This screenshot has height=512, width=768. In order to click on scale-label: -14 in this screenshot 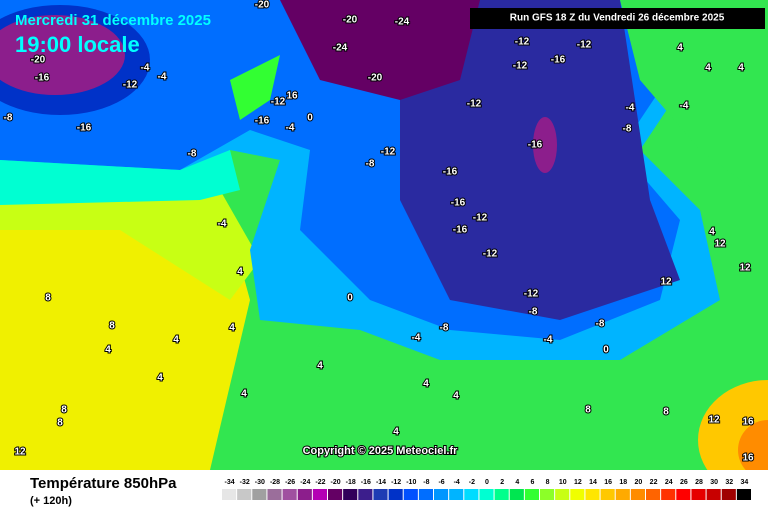, I will do `click(381, 482)`.